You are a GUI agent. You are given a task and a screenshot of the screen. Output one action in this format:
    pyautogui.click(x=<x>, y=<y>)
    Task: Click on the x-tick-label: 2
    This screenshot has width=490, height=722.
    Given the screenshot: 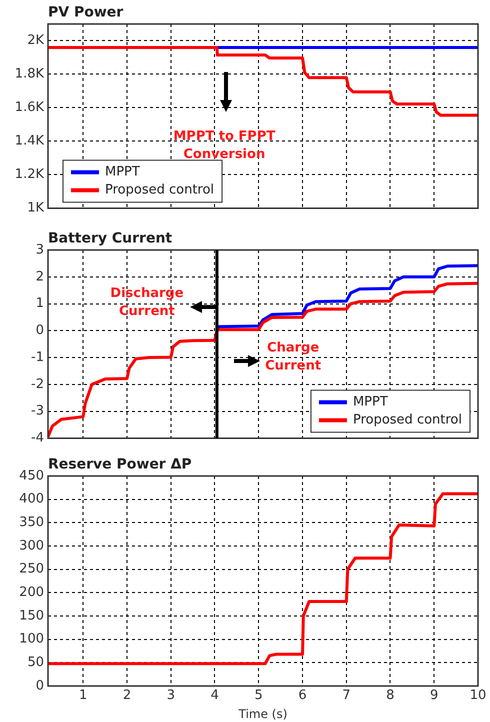 What is the action you would take?
    pyautogui.click(x=127, y=696)
    